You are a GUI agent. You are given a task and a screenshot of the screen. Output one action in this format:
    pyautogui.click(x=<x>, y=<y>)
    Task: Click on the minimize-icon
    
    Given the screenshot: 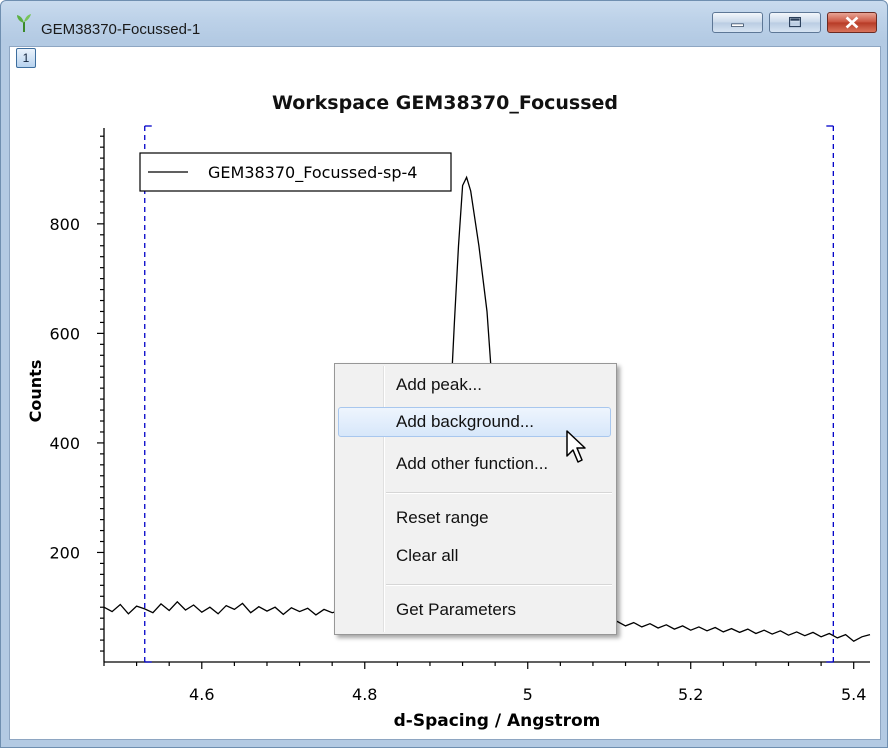 What is the action you would take?
    pyautogui.click(x=737, y=25)
    